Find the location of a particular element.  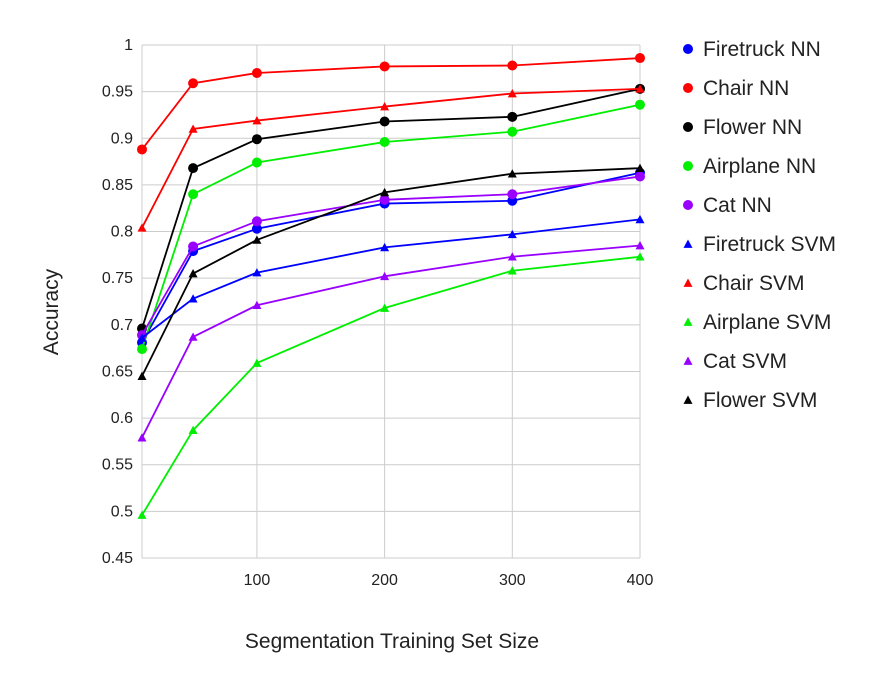

legend-label: Chair NN is located at coordinates (746, 88).